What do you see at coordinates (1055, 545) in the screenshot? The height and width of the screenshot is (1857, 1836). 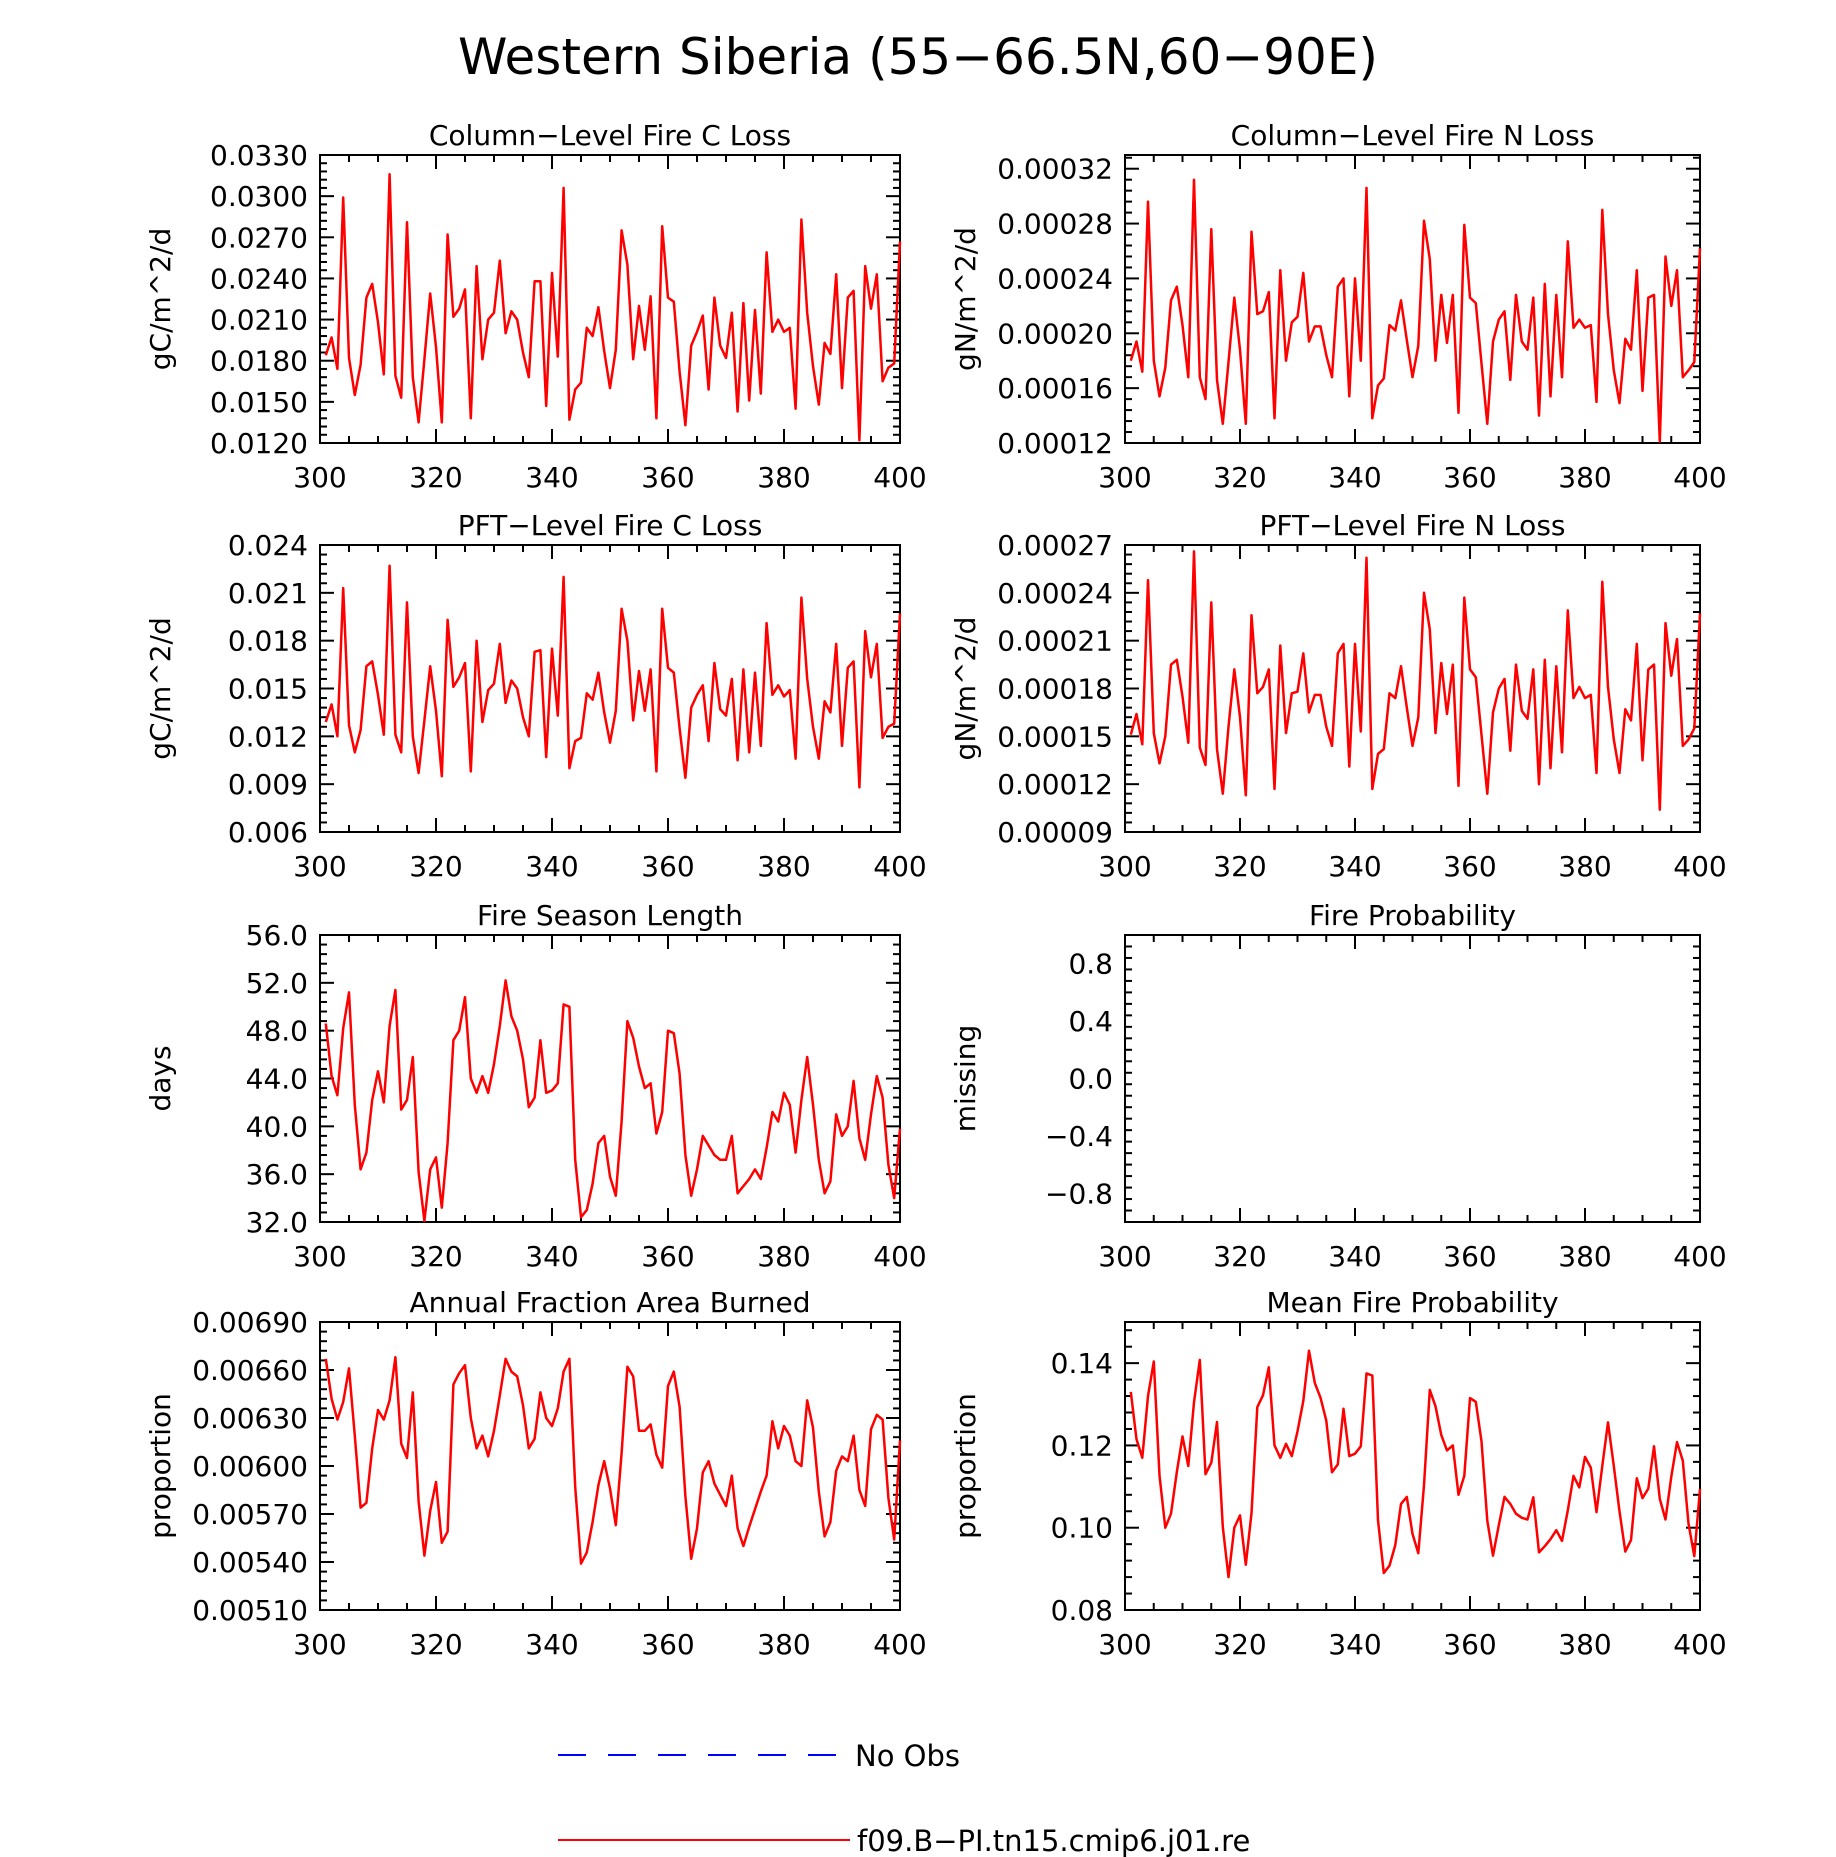 I see `y-tick-label: 0.00027` at bounding box center [1055, 545].